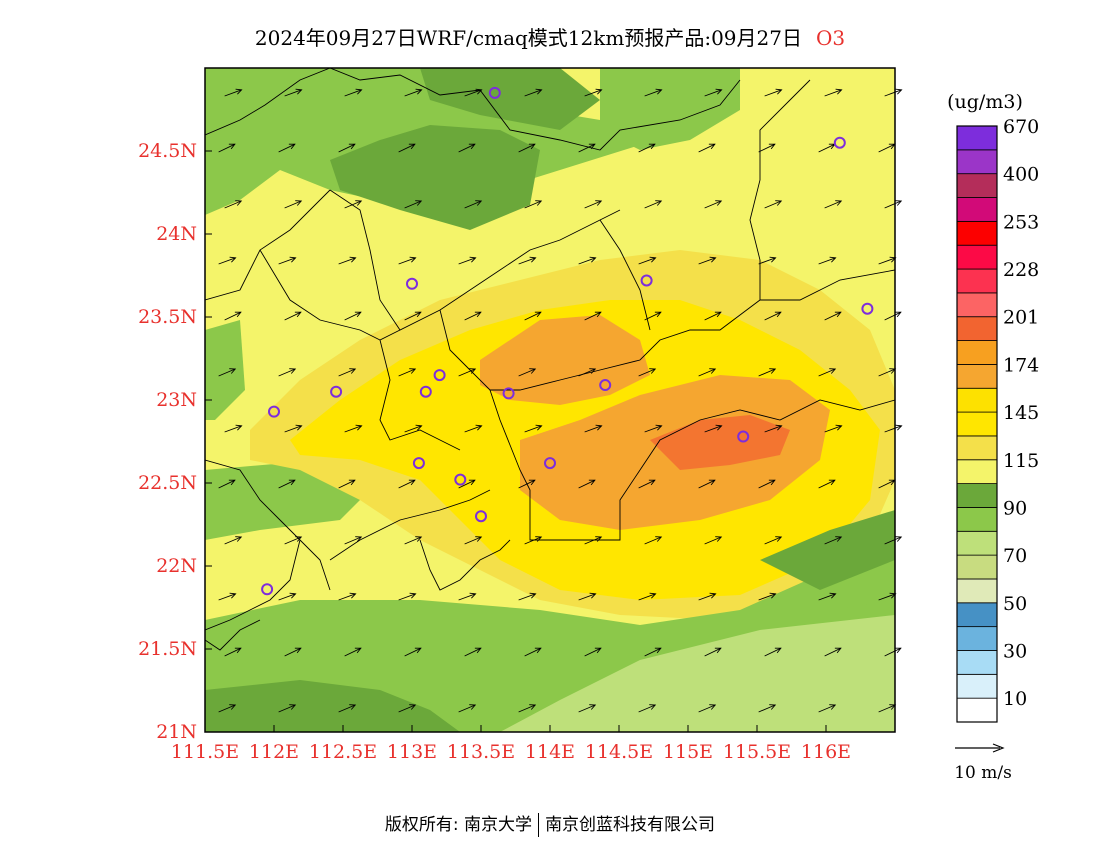 The image size is (1100, 850). What do you see at coordinates (983, 773) in the screenshot?
I see `wind-scale-label: 10 m/s` at bounding box center [983, 773].